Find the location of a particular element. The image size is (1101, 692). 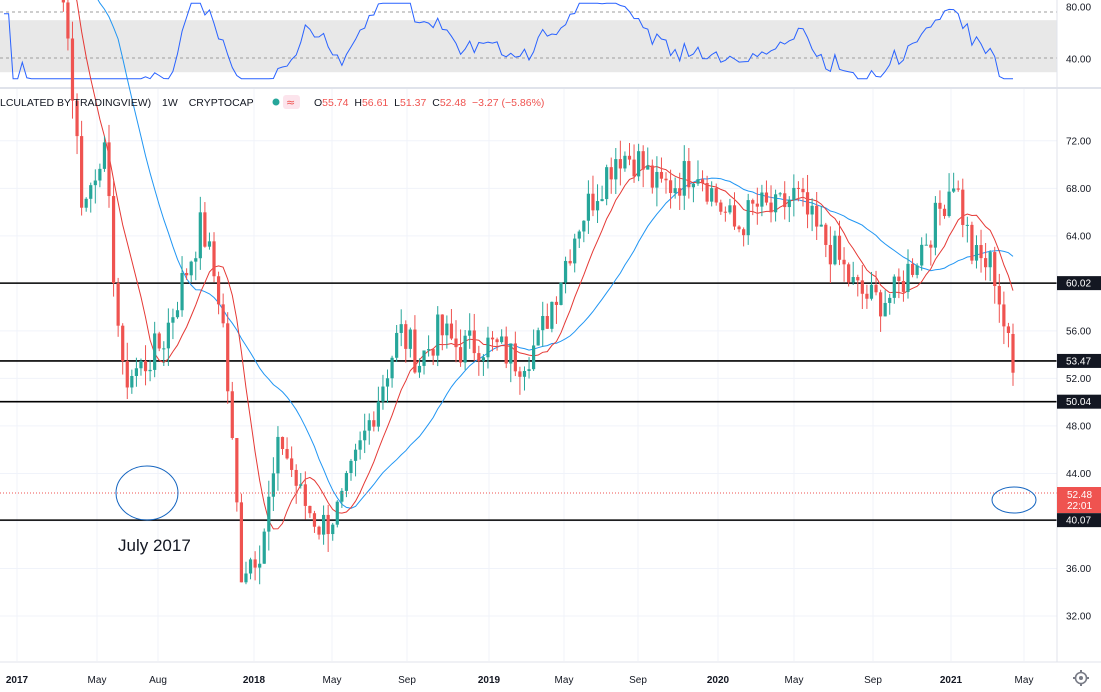

rsi-line is located at coordinates (508, 41).